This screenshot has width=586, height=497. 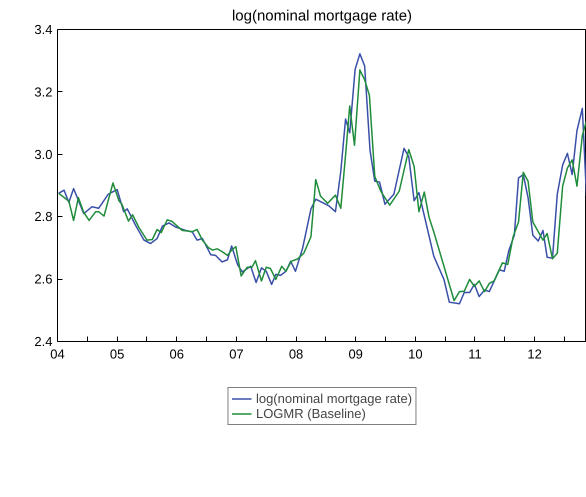 I want to click on y-tick-label: 3.4, so click(x=43, y=29).